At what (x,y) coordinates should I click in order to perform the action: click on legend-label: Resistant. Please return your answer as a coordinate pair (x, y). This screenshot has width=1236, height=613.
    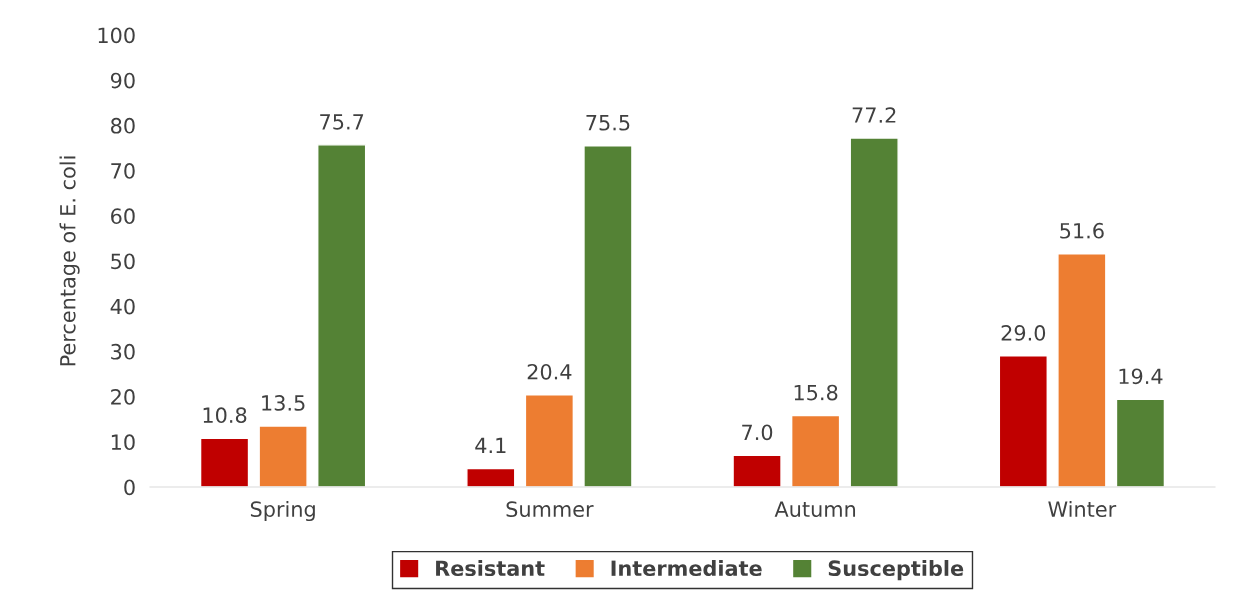
    Looking at the image, I should click on (490, 568).